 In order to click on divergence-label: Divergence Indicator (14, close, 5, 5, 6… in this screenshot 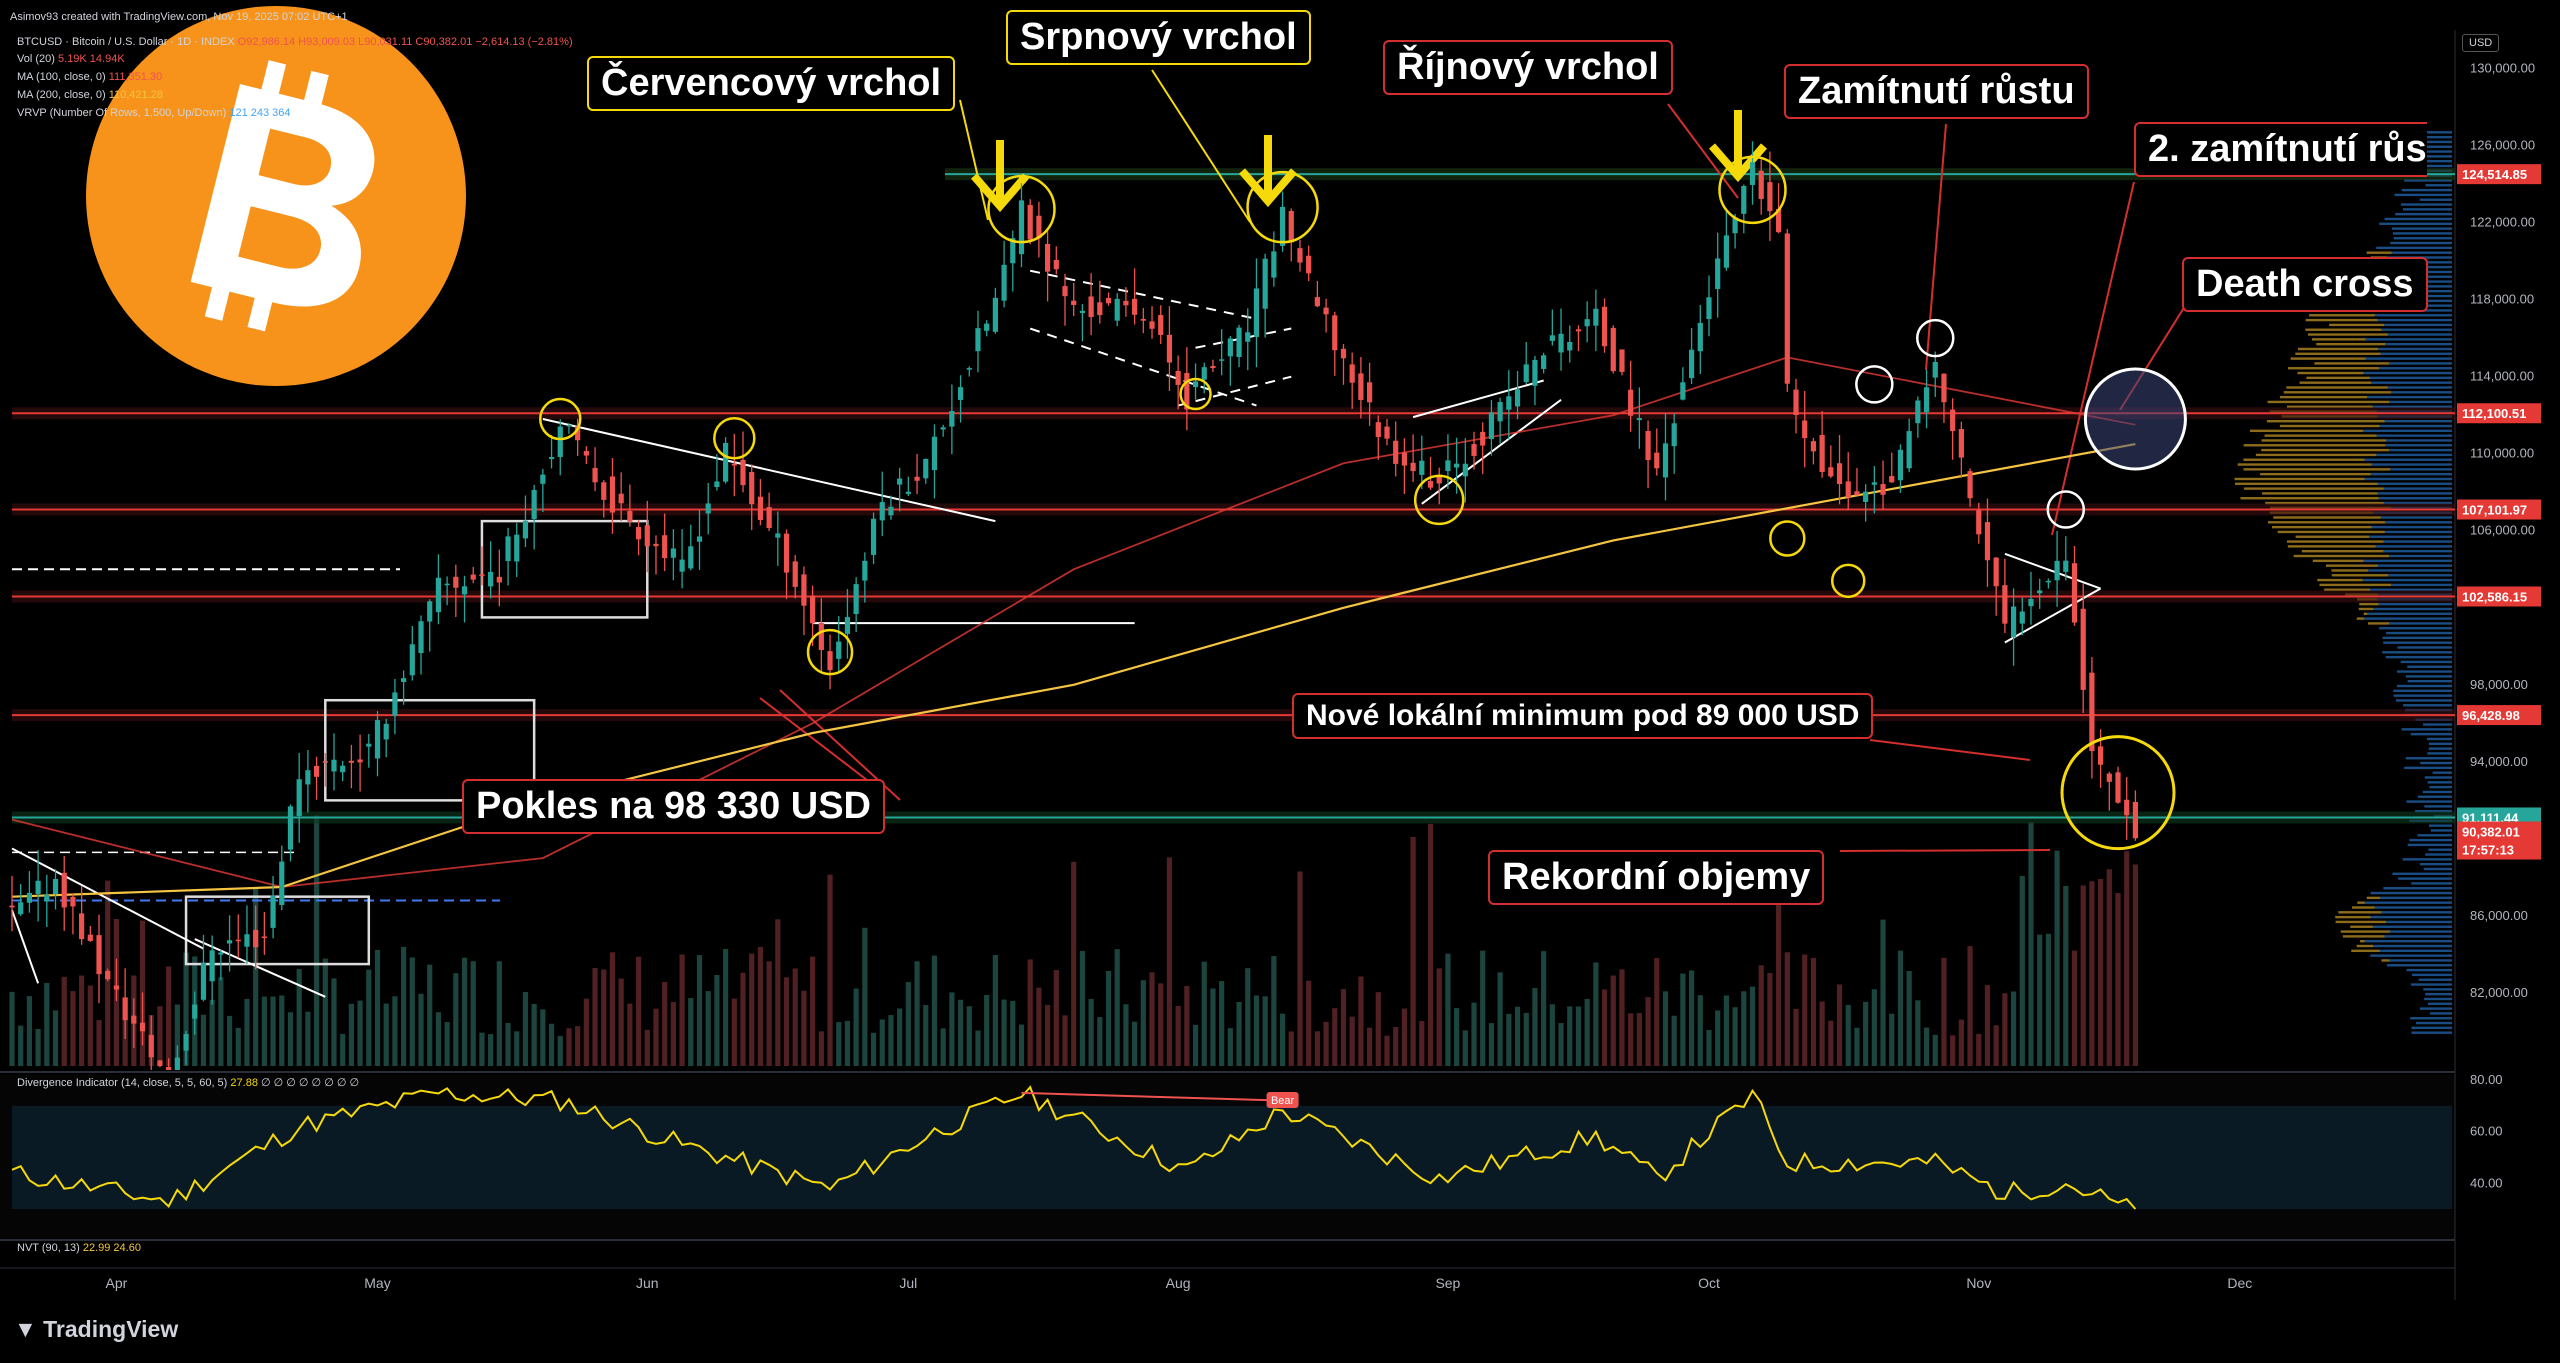, I will do `click(122, 1083)`.